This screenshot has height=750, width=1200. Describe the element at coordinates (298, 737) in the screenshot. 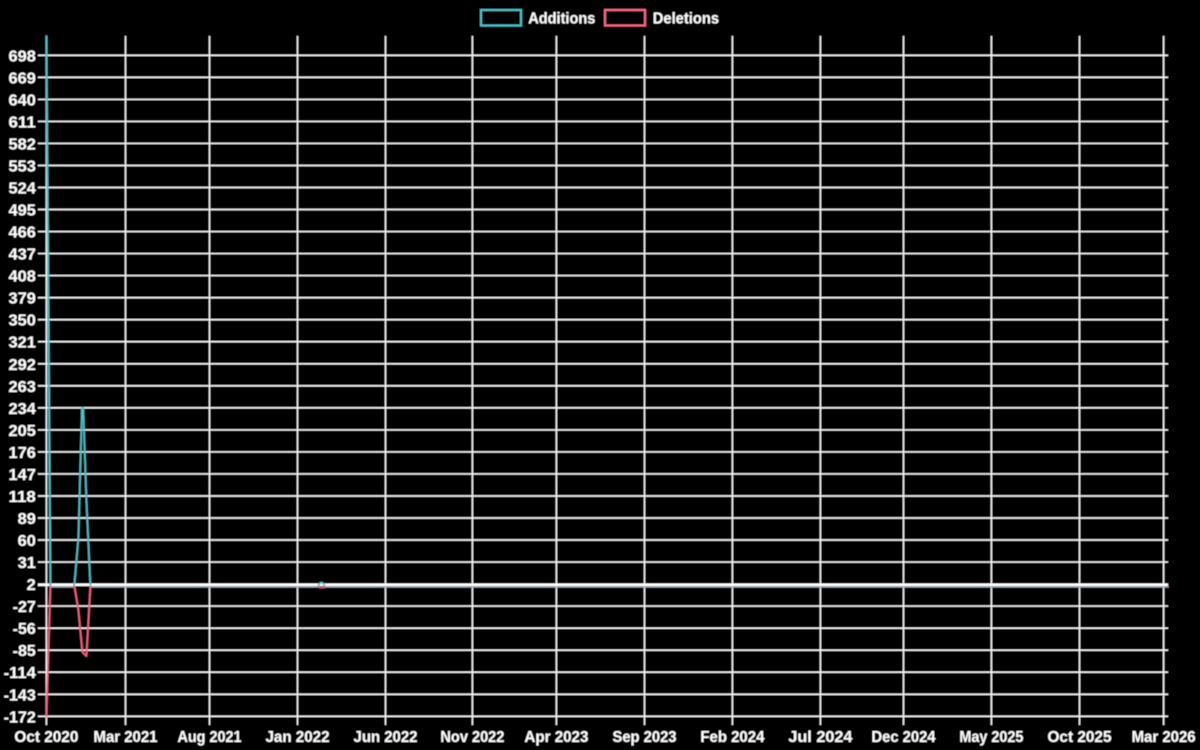

I see `svg-text: Jan 2022` at that location.